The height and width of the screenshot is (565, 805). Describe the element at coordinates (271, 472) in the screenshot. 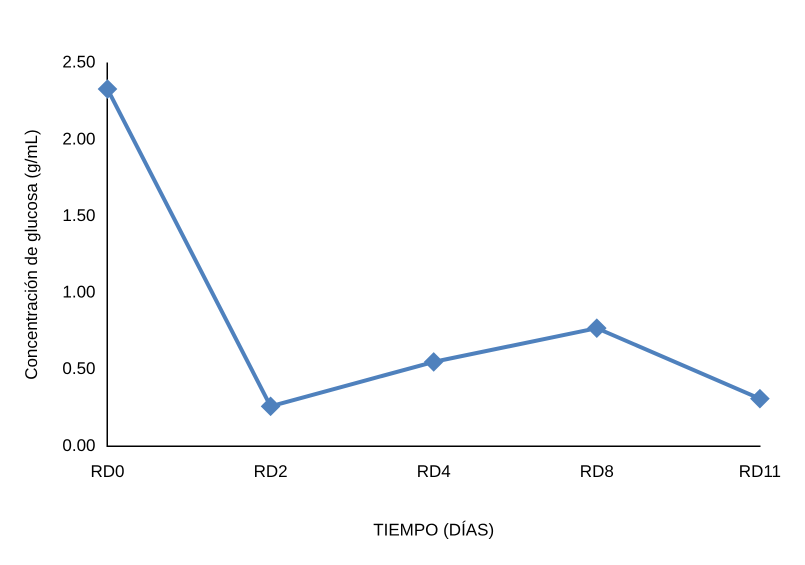

I see `x-tick-label: RD2` at that location.